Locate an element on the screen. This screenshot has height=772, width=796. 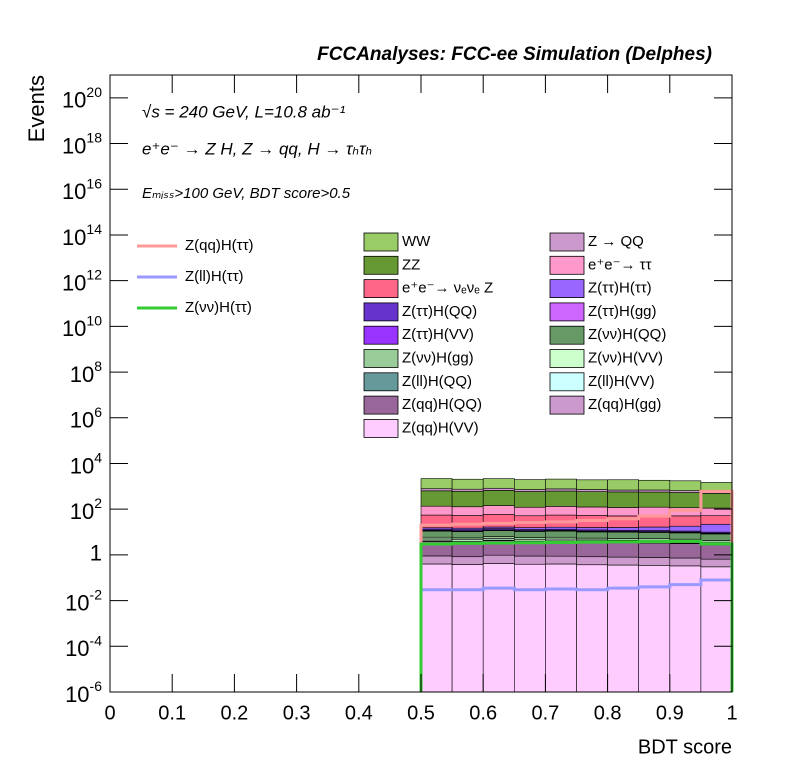
legend-label: Z(ττ)H(ττ) is located at coordinates (620, 288).